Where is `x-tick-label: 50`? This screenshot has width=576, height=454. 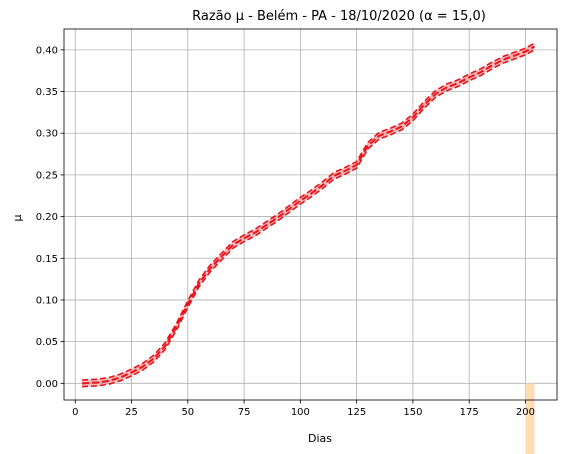
x-tick-label: 50 is located at coordinates (187, 412).